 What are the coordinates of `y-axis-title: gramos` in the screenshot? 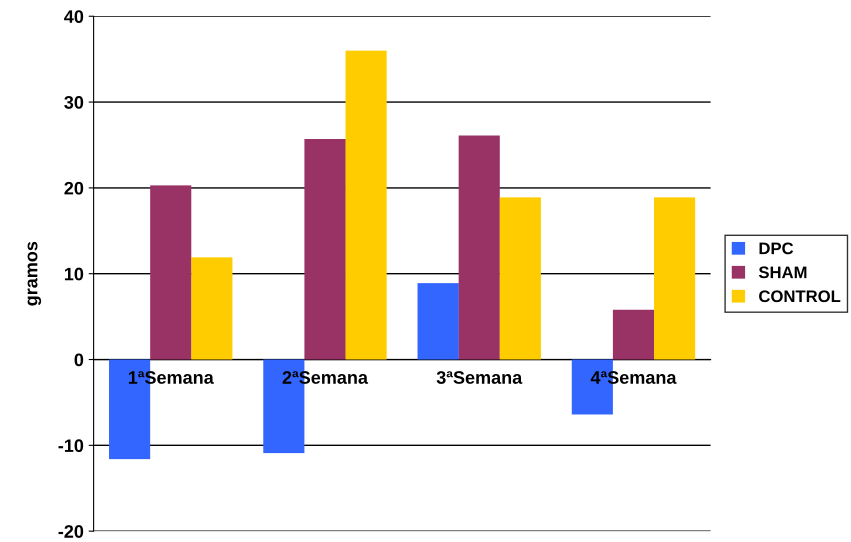 It's located at (35, 274).